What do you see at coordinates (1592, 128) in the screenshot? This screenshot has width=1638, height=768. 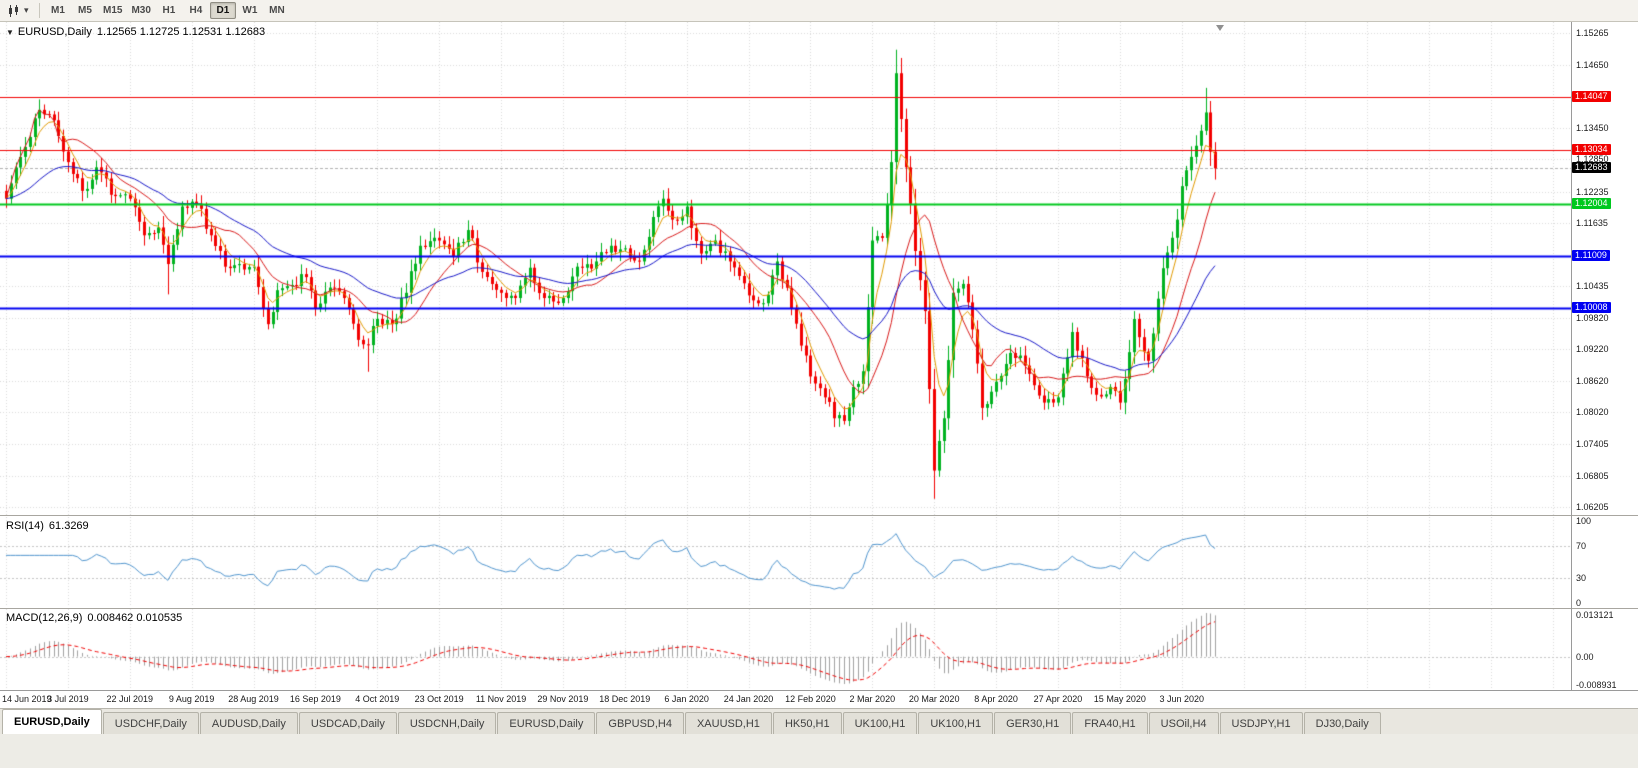 I see `price-axis-label: 1.13450` at bounding box center [1592, 128].